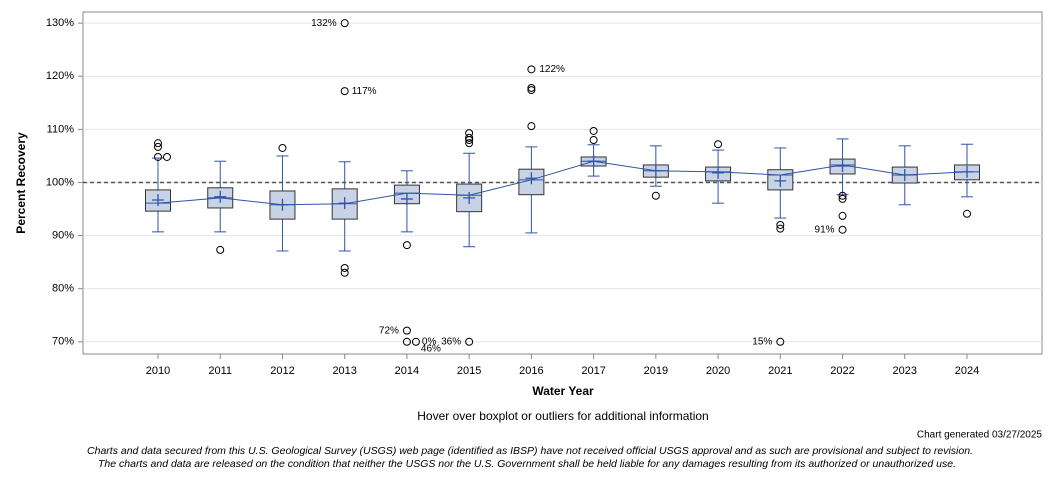 The height and width of the screenshot is (480, 1056). Describe the element at coordinates (656, 371) in the screenshot. I see `x-tick-label: 2019` at that location.